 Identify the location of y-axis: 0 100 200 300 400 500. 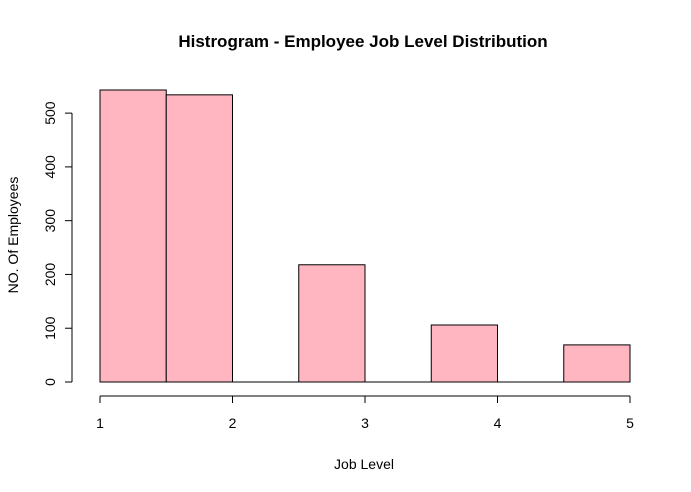
(57, 243).